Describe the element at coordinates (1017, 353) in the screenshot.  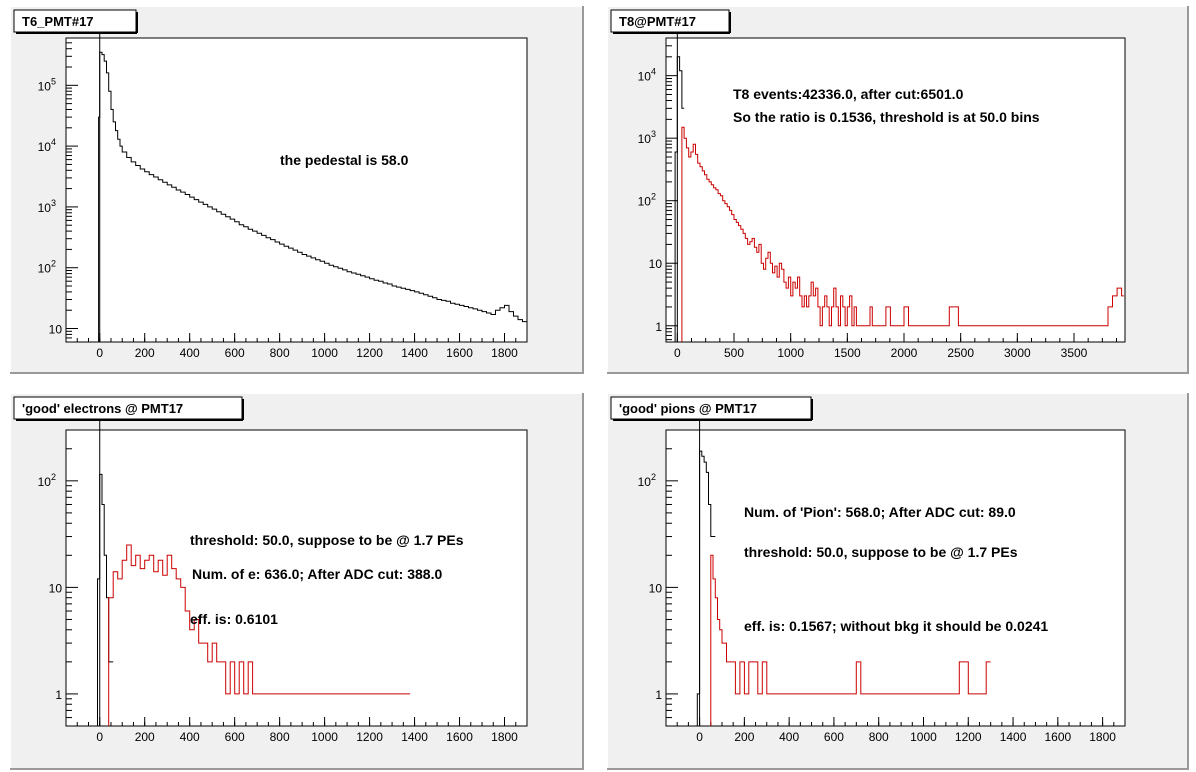
I see `x-tick-label: 3000` at that location.